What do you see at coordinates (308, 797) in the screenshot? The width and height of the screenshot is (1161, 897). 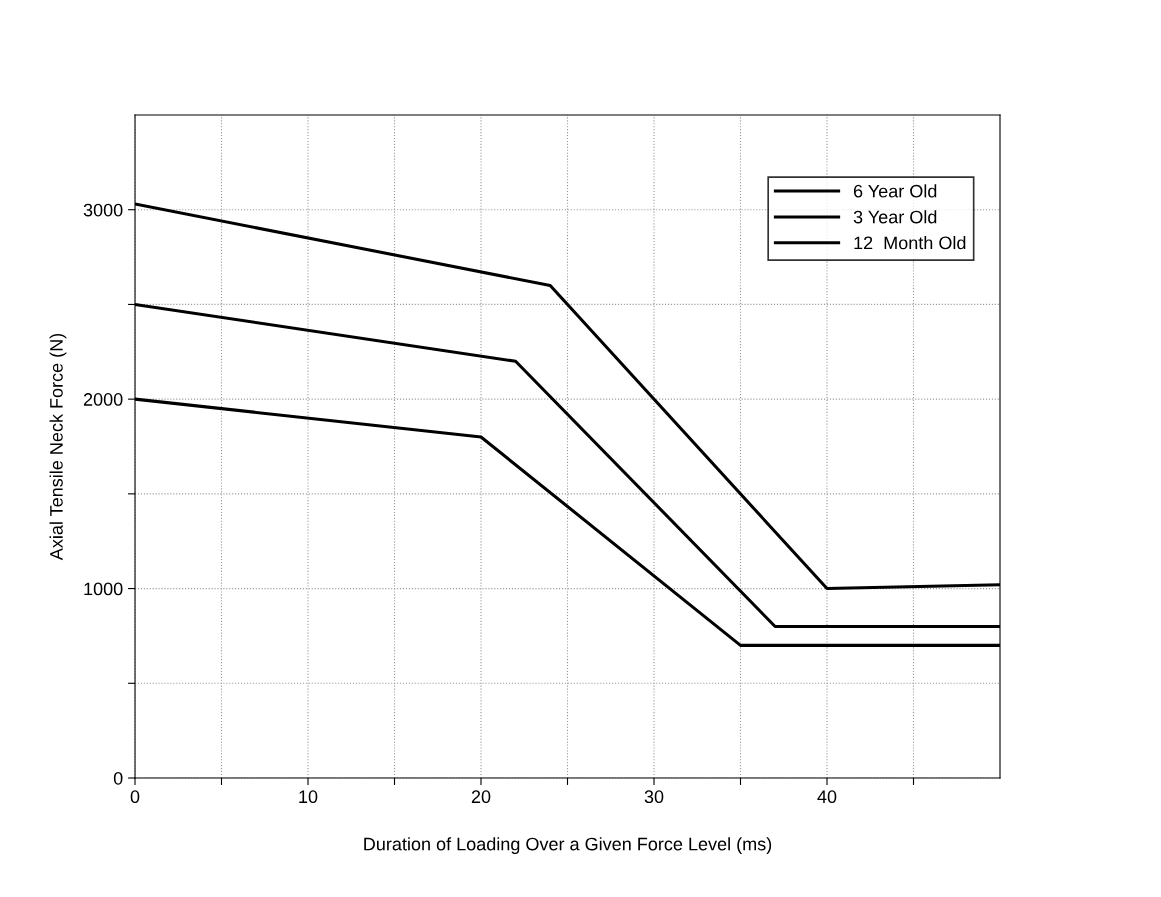 I see `x-tick-label: 10` at bounding box center [308, 797].